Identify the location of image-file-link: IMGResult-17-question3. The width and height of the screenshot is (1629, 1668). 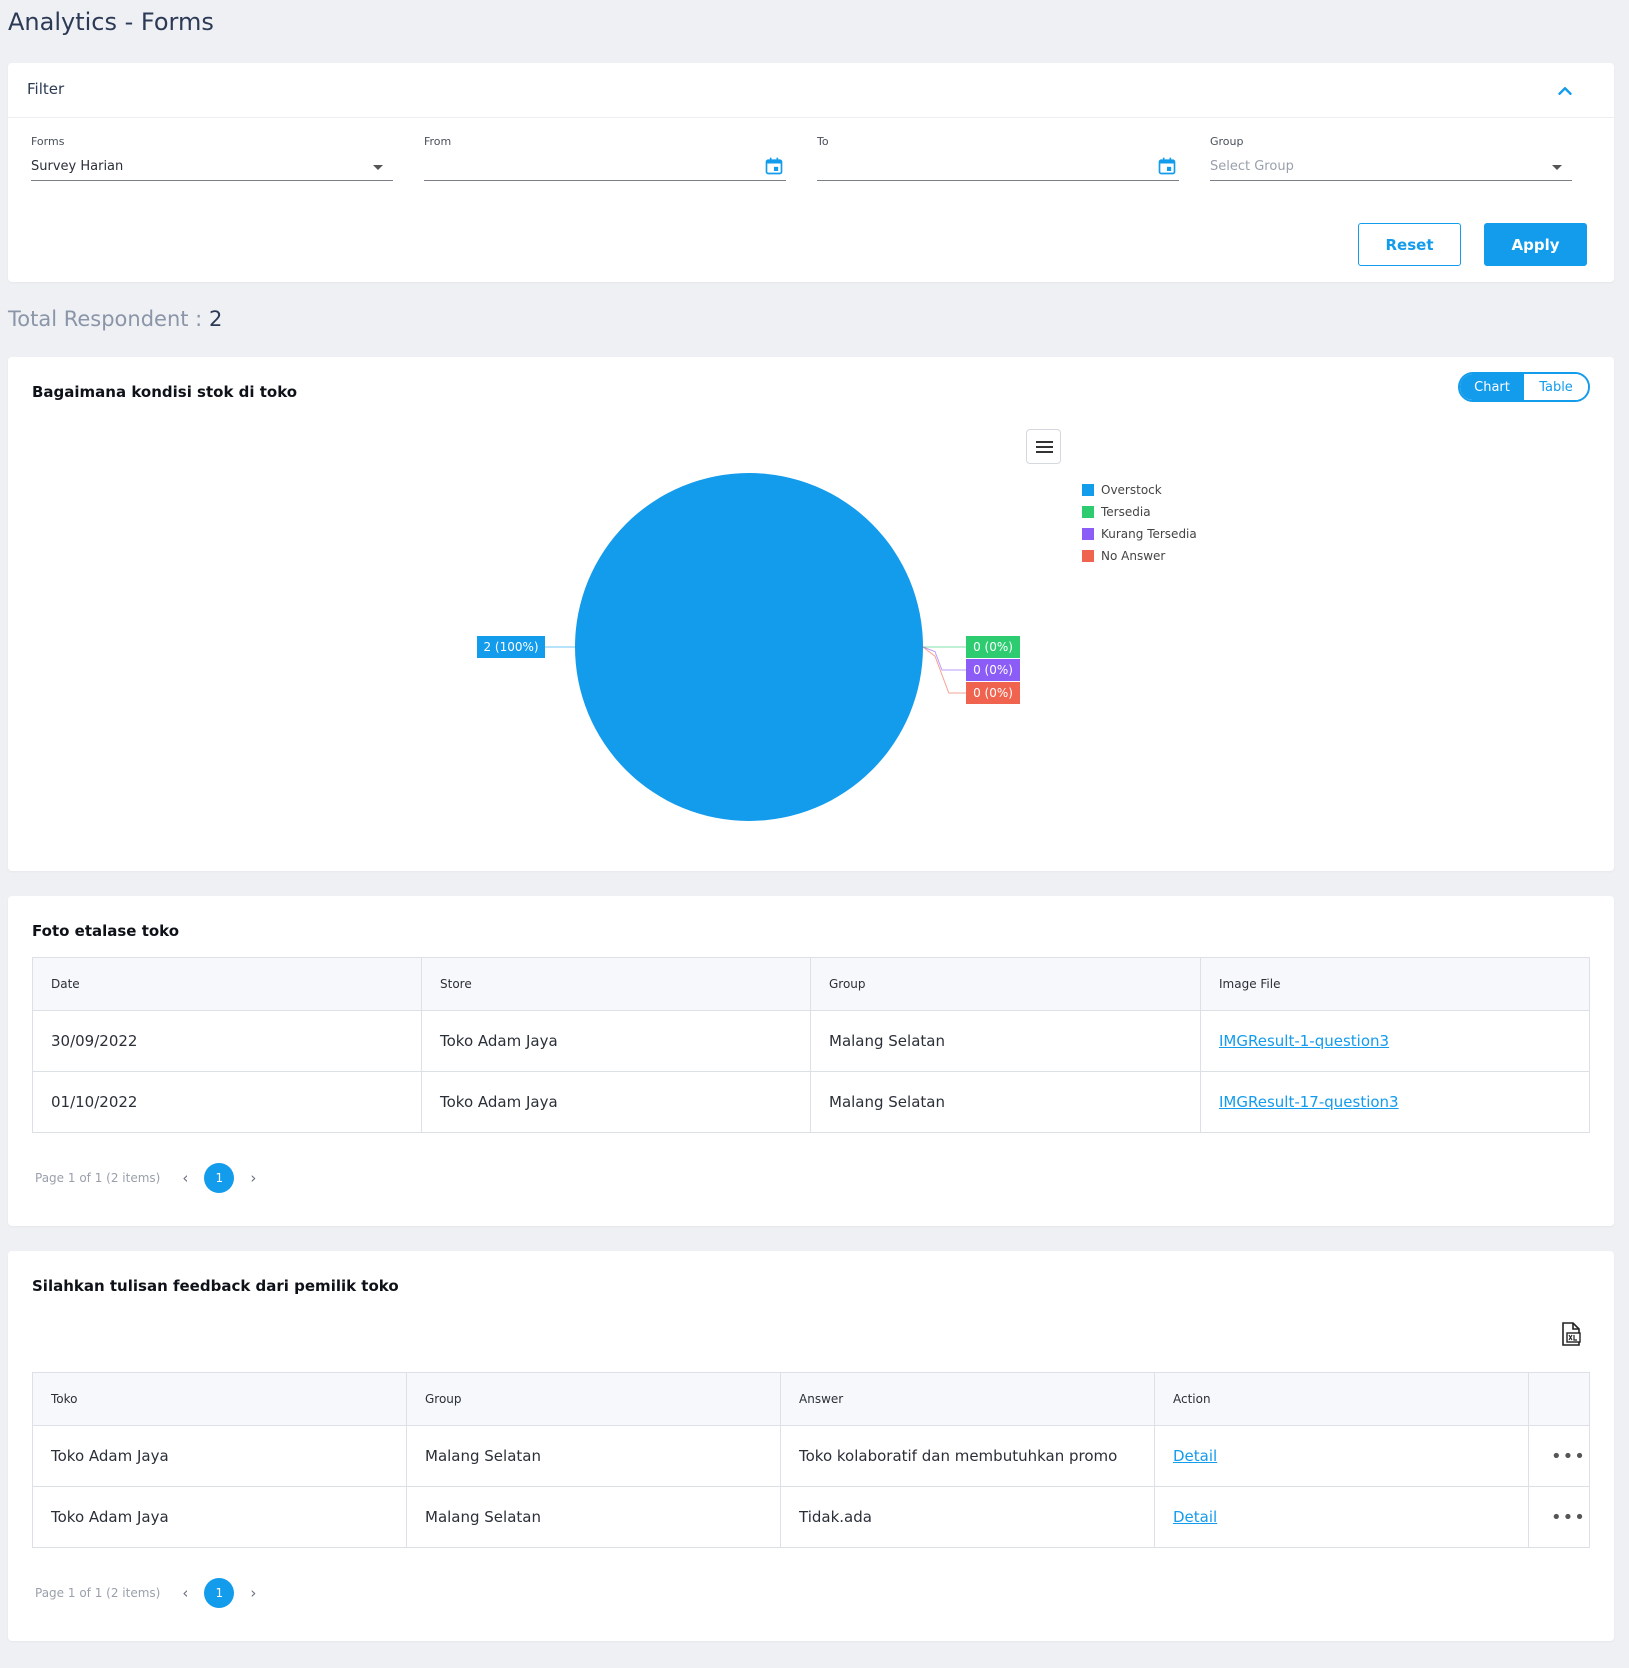
(1309, 1102).